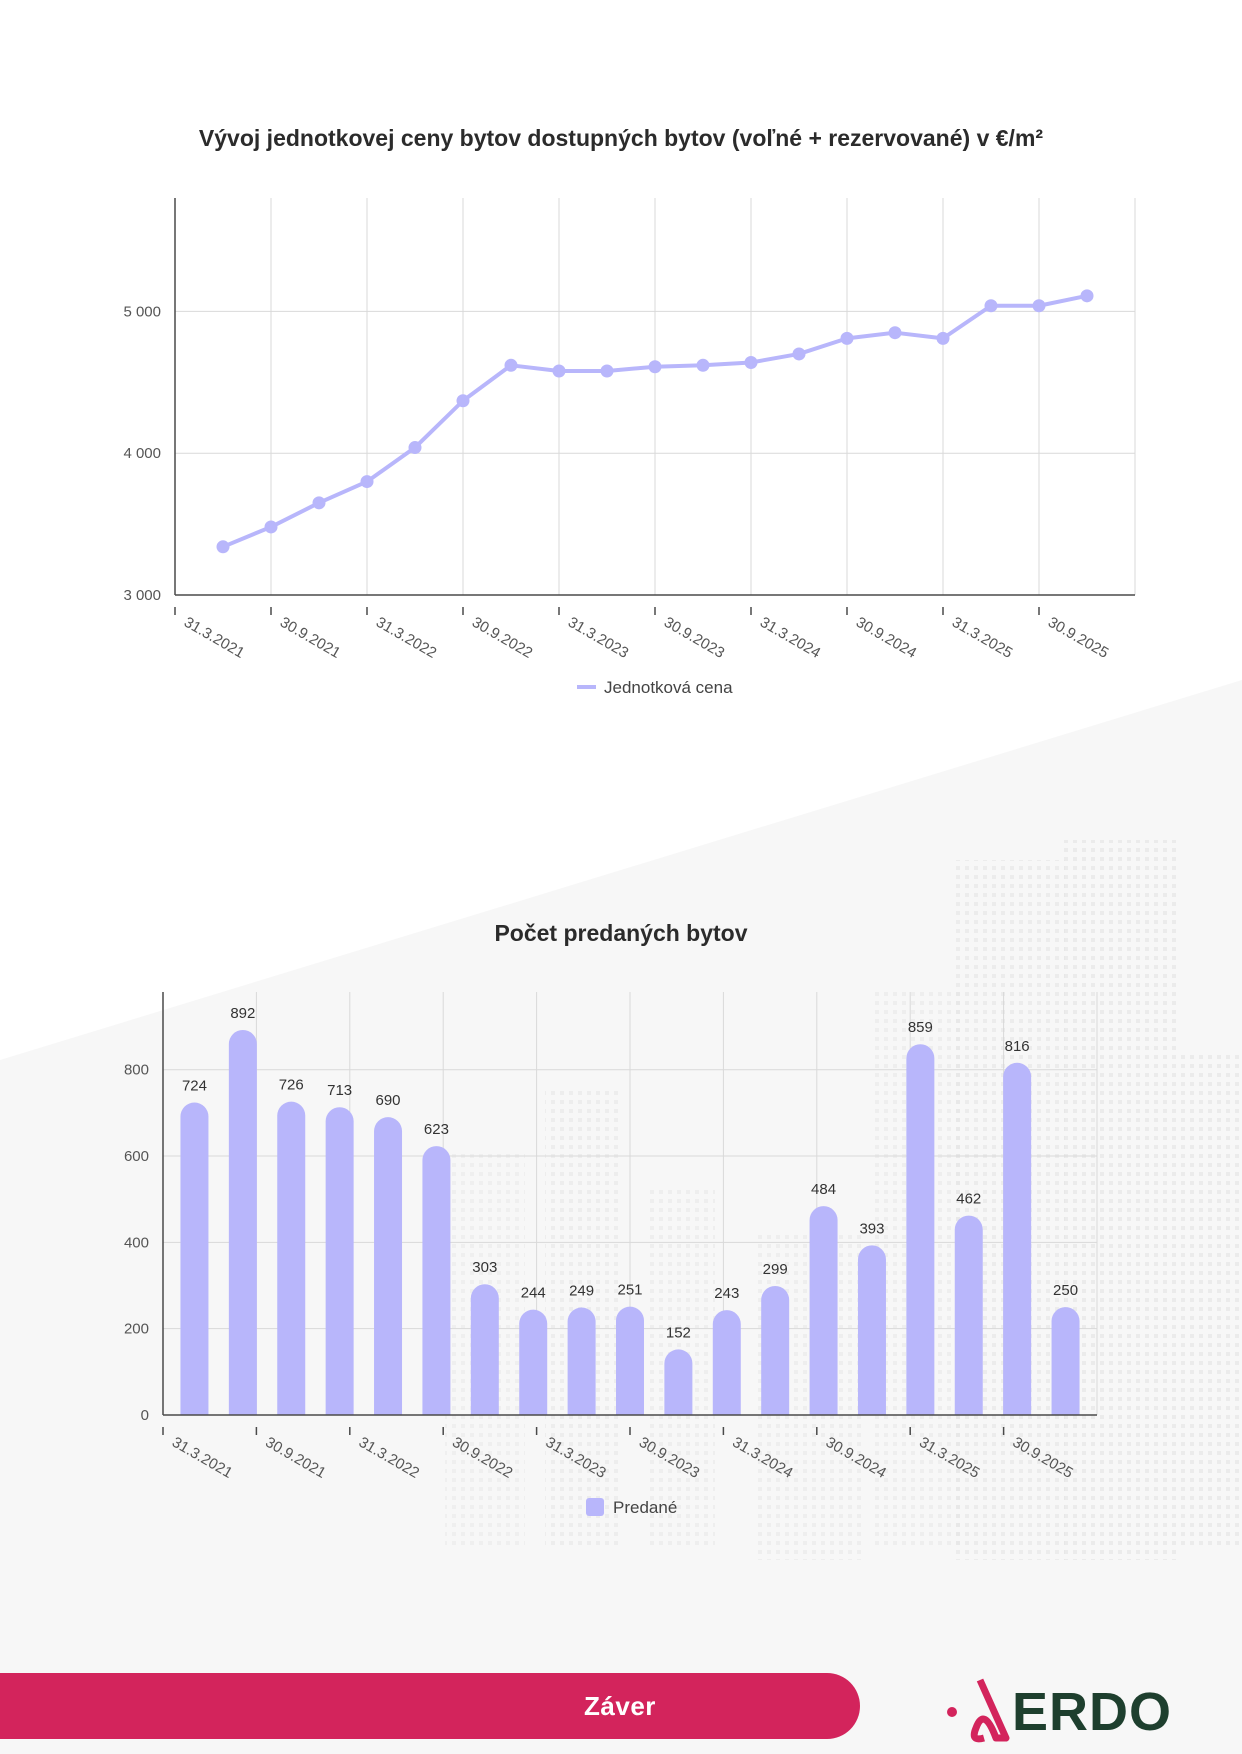  Describe the element at coordinates (406, 638) in the screenshot. I see `line-x-tick-label: 31.3.2022` at that location.